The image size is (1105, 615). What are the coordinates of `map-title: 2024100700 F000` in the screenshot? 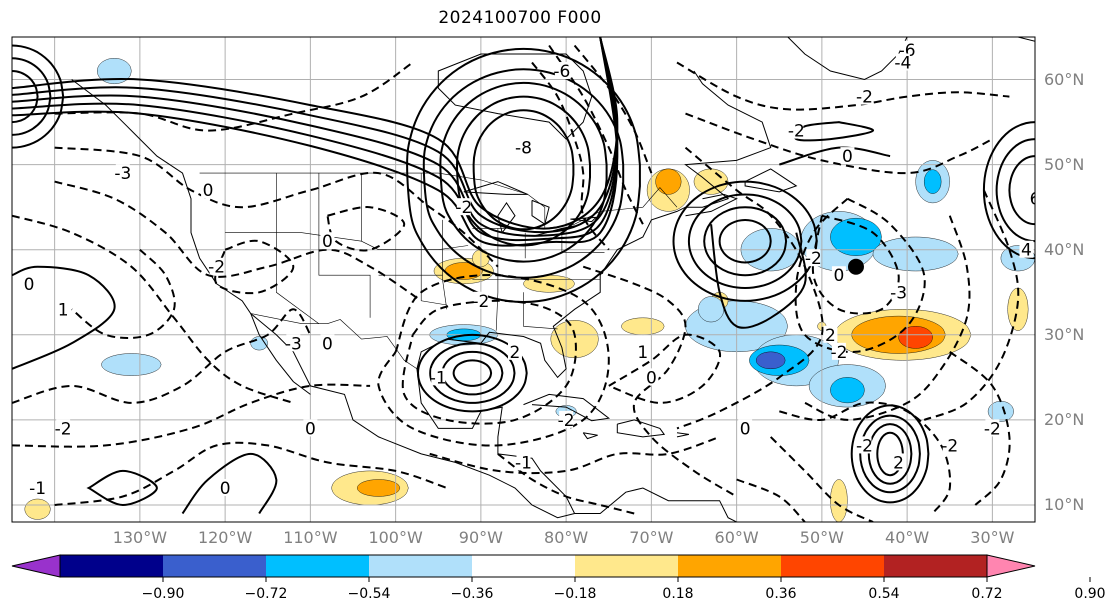 It's located at (520, 18).